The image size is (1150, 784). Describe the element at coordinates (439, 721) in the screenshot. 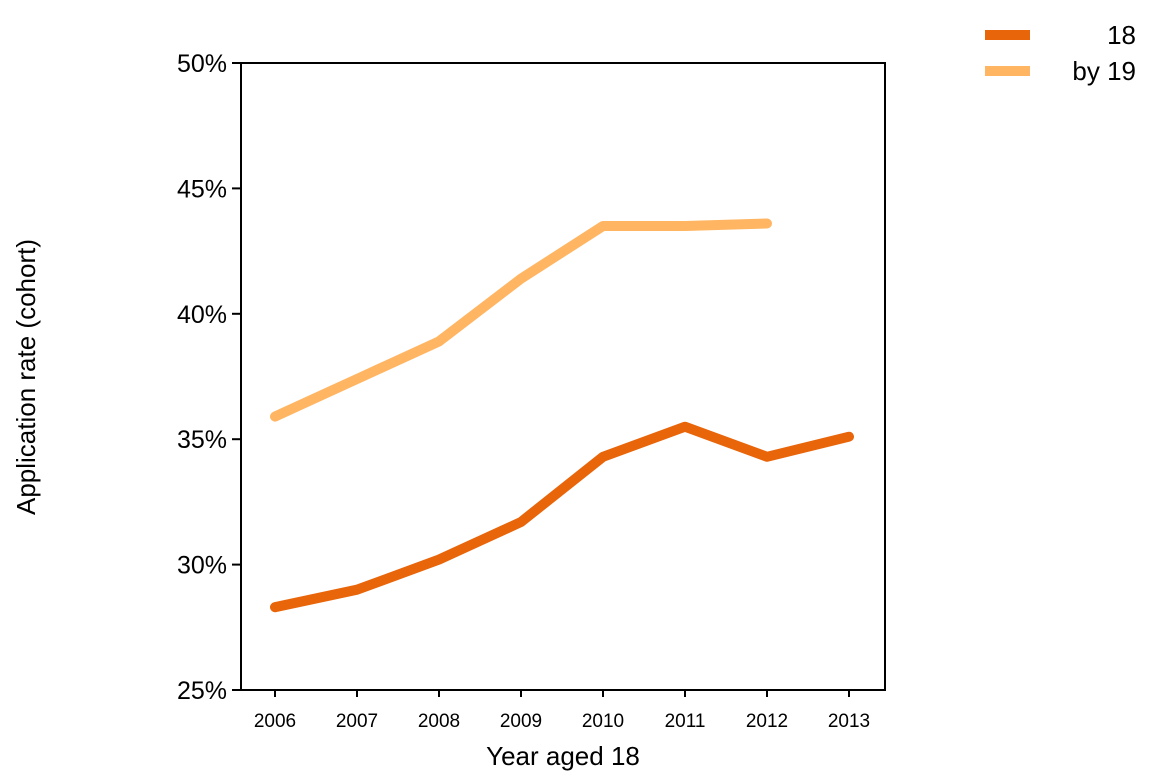

I see `x-tick-label: 2008` at that location.